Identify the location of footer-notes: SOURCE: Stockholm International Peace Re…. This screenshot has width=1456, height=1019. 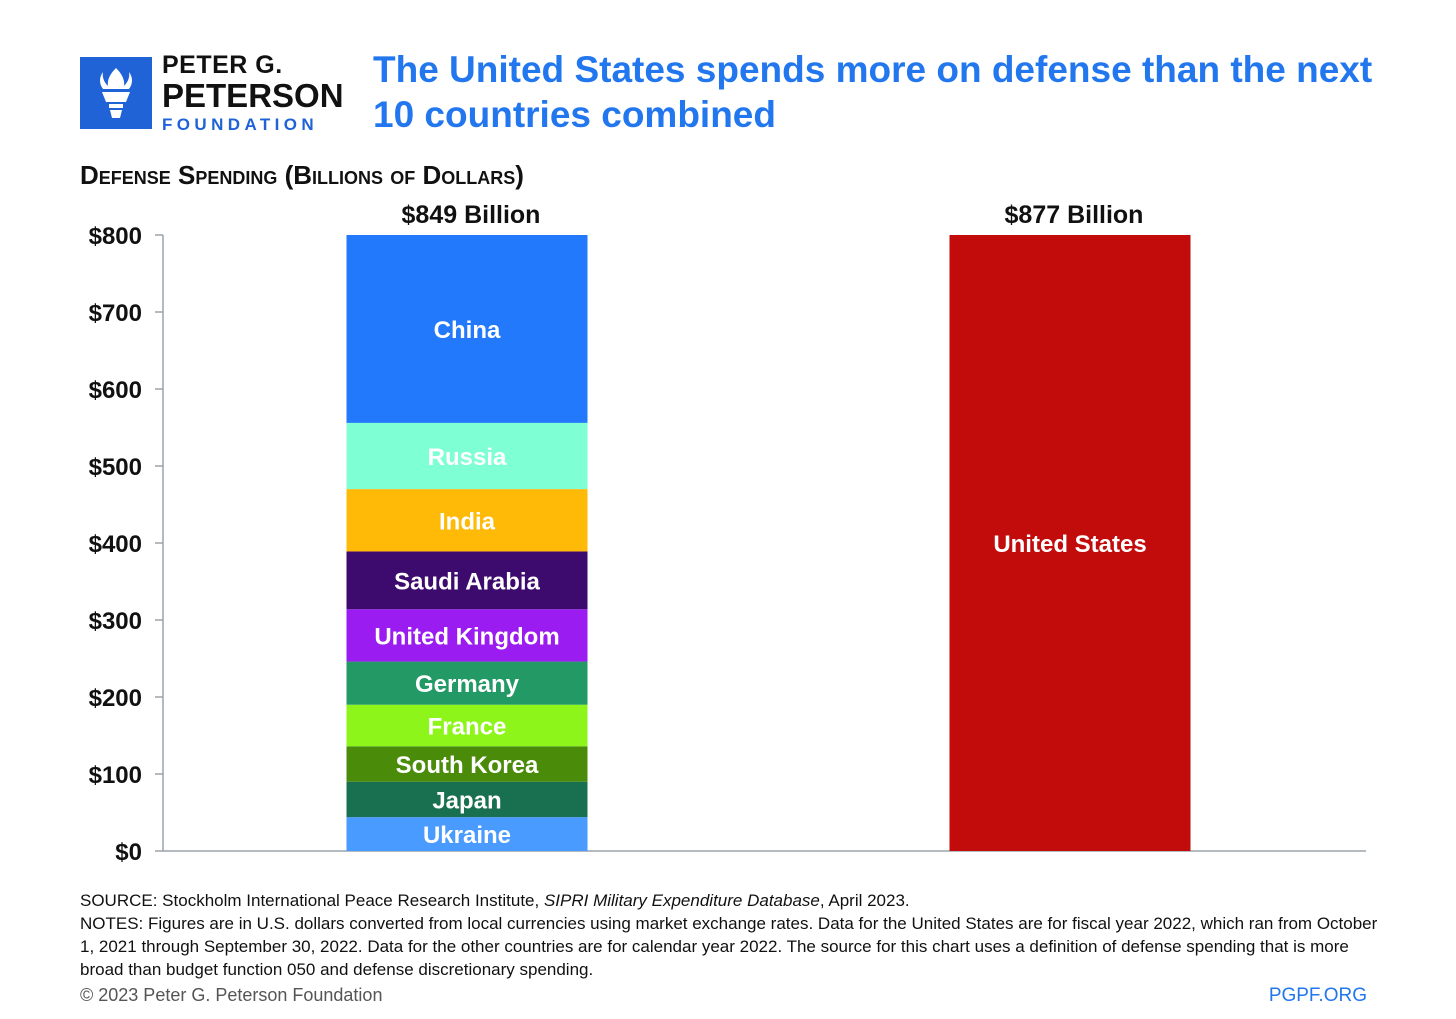
(730, 935).